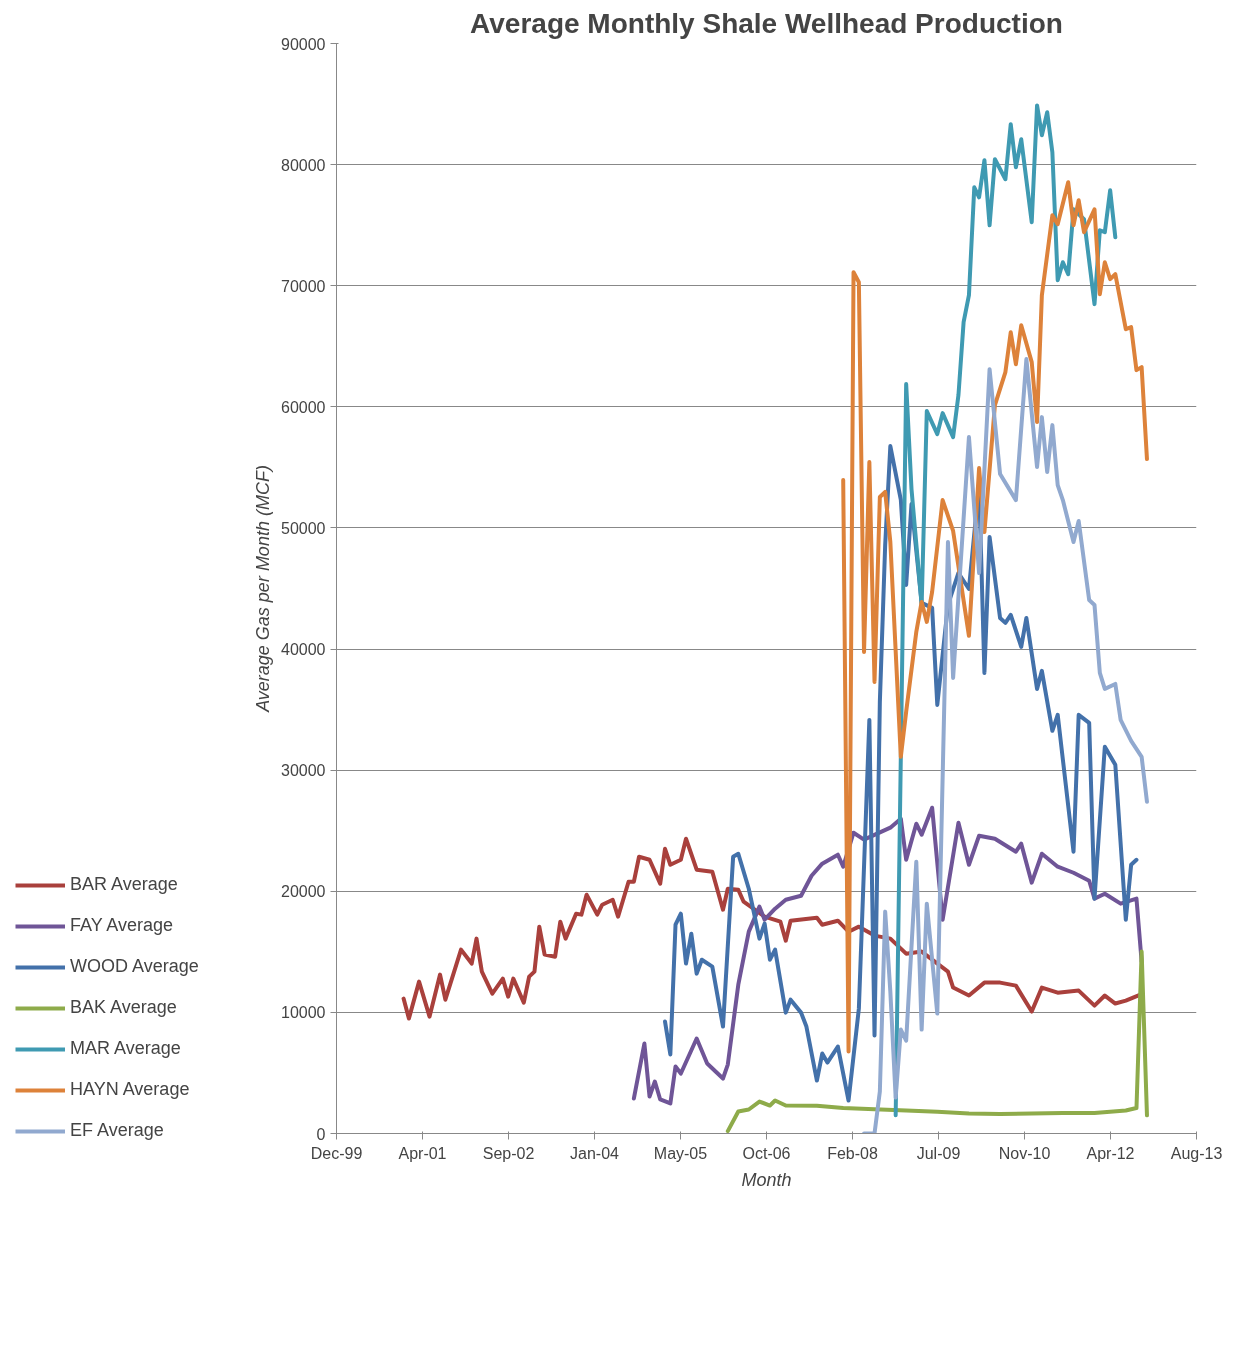 This screenshot has width=1248, height=1362. Describe the element at coordinates (124, 884) in the screenshot. I see `legend-label: BAR Average` at that location.